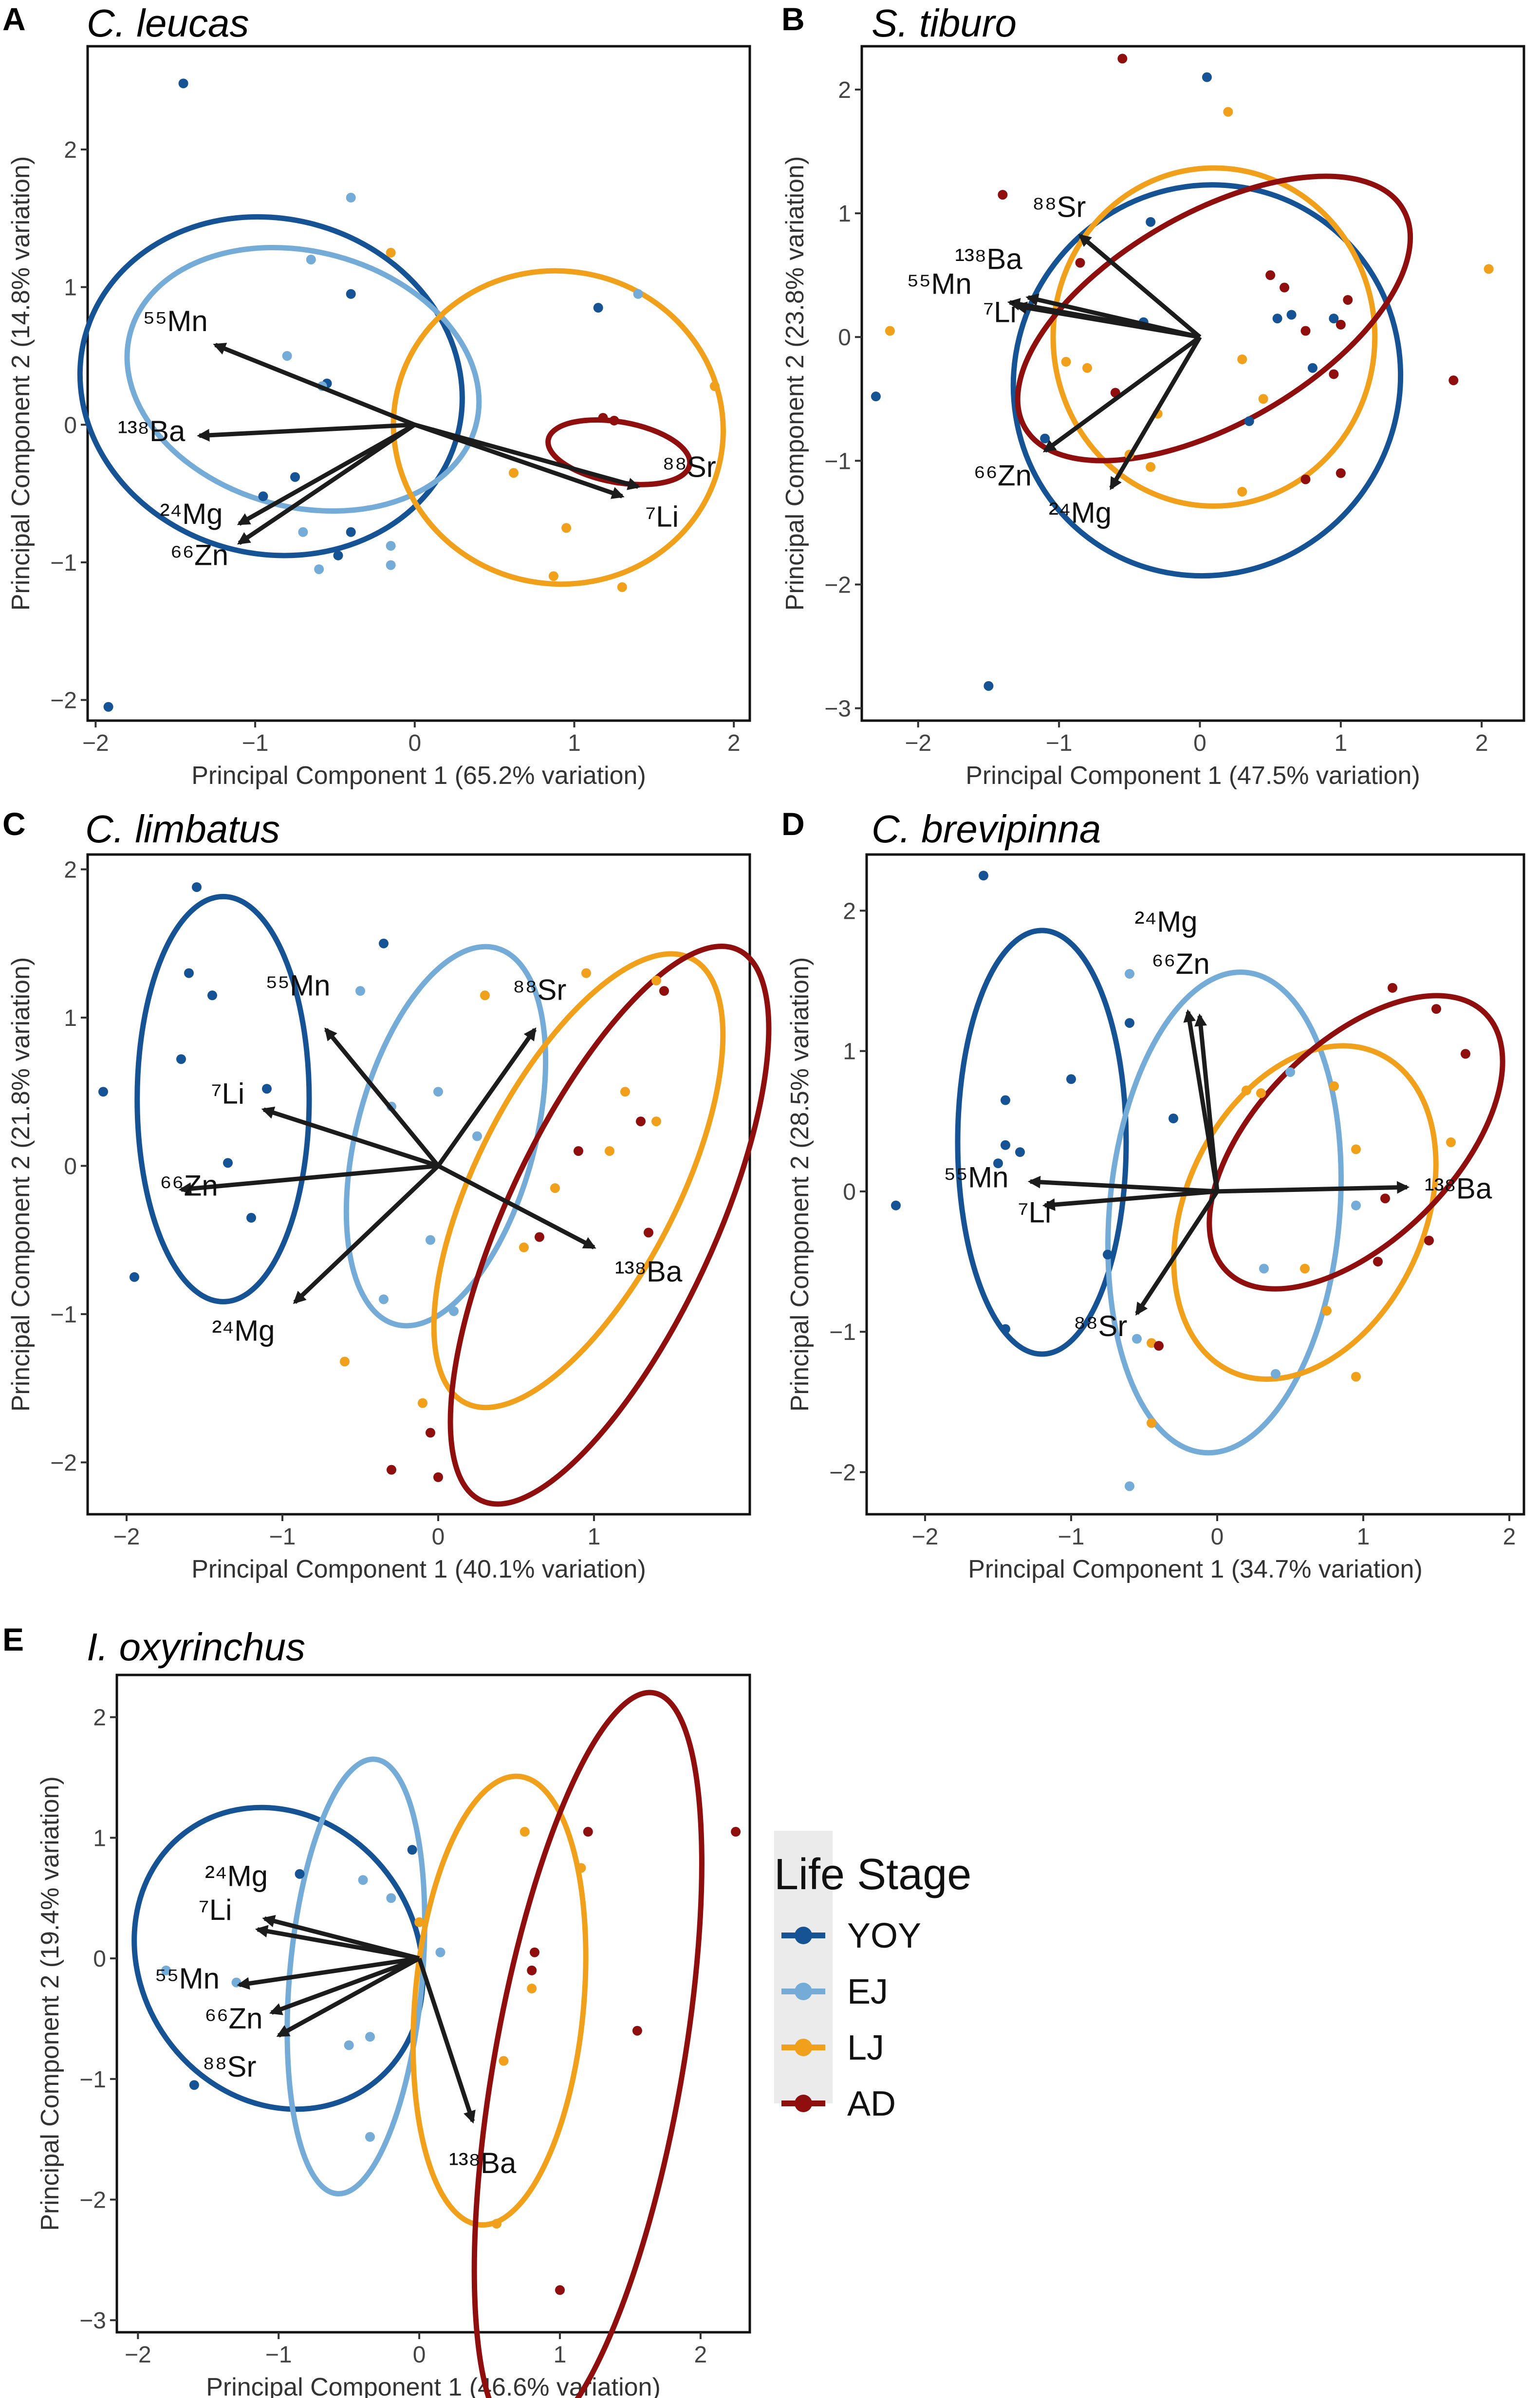 This screenshot has width=1540, height=2398. What do you see at coordinates (804, 1935) in the screenshot?
I see `legend-dot-yoy` at bounding box center [804, 1935].